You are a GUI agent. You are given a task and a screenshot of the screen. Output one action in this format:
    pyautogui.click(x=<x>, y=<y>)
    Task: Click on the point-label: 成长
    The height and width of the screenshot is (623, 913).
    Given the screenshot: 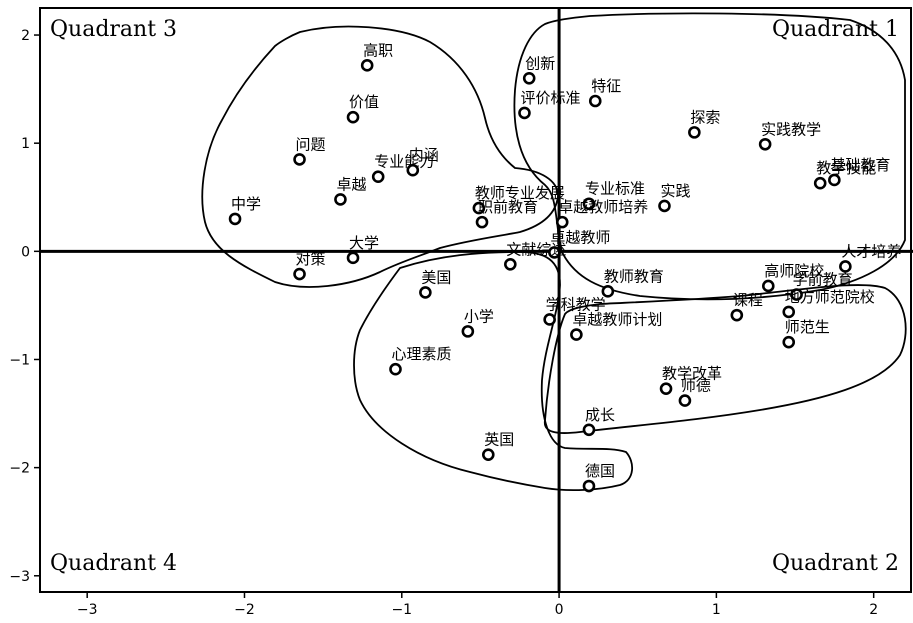 What is the action you would take?
    pyautogui.click(x=600, y=415)
    